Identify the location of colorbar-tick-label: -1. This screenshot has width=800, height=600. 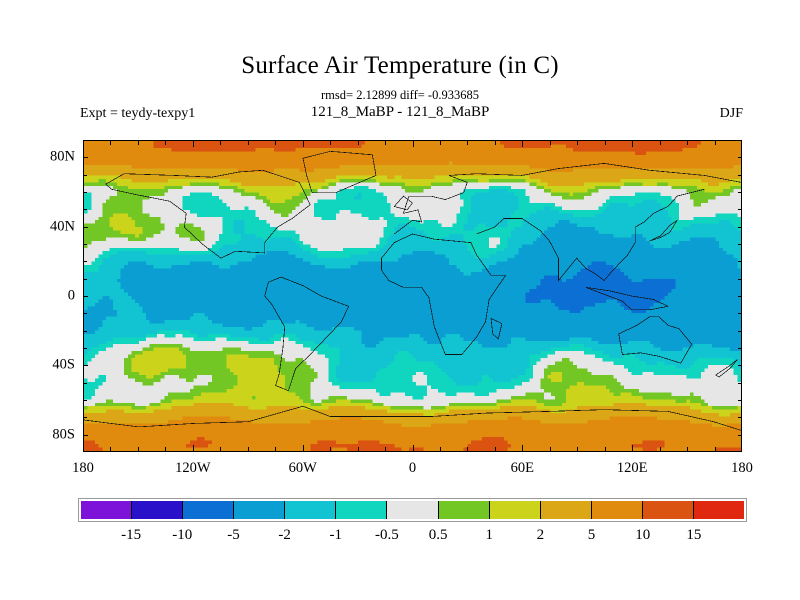
(336, 535).